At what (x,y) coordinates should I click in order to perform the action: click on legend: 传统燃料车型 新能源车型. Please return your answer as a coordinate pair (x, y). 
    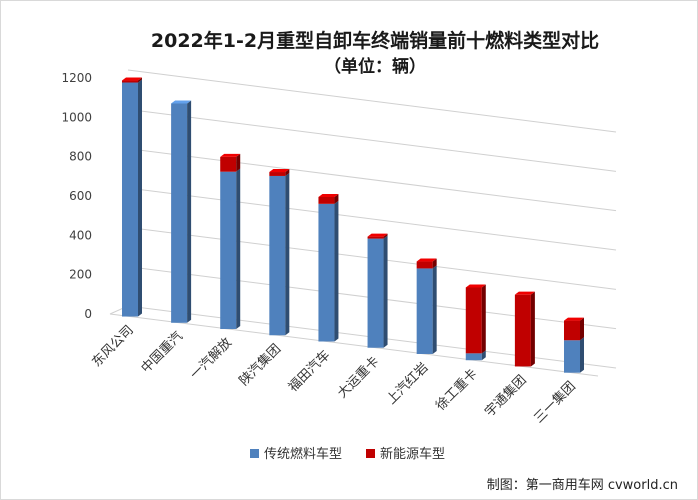
    Looking at the image, I should click on (347, 454).